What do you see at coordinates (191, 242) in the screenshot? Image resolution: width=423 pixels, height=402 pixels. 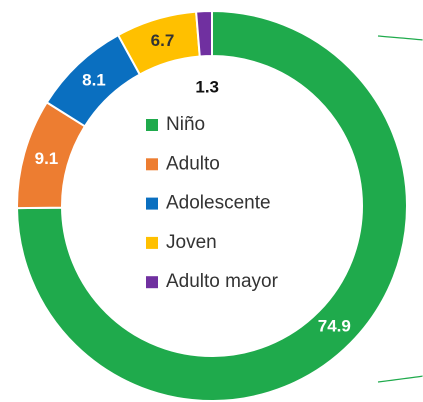 I see `legend-label: Joven` at bounding box center [191, 242].